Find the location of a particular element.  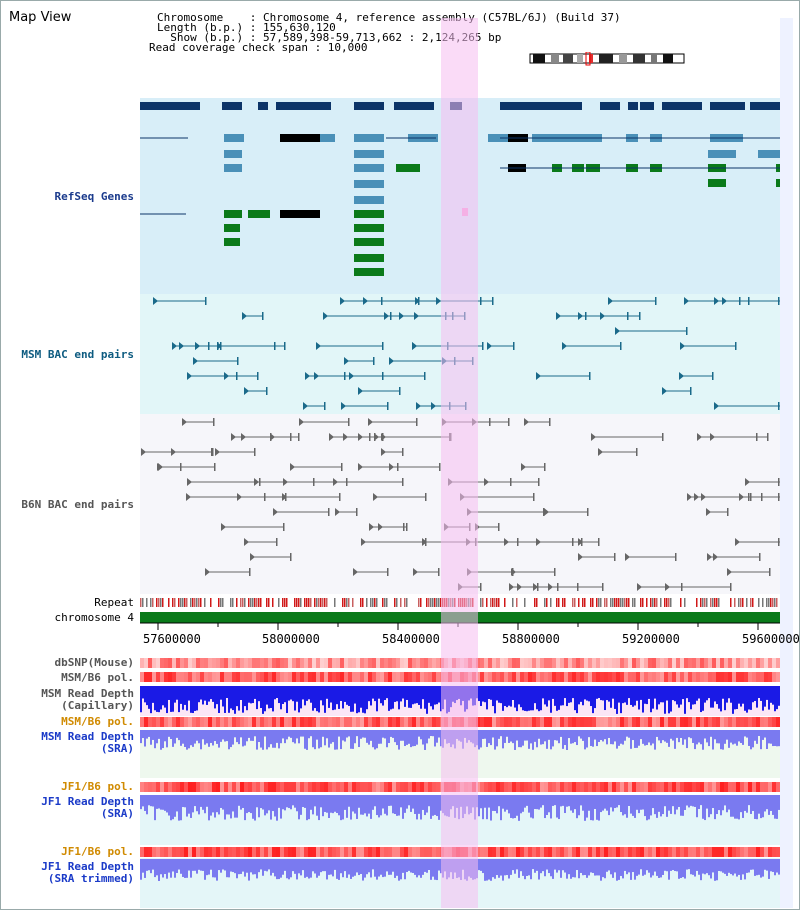

b6n-bac-track-label: B6N BAC end pairs is located at coordinates (77, 504).